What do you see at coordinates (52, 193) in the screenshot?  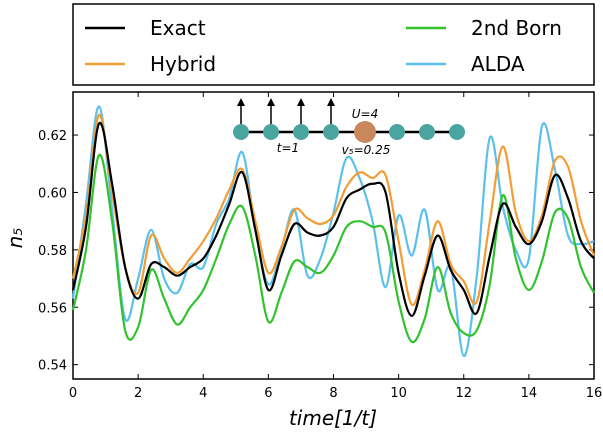 I see `y-tick-label: 0.60` at bounding box center [52, 193].